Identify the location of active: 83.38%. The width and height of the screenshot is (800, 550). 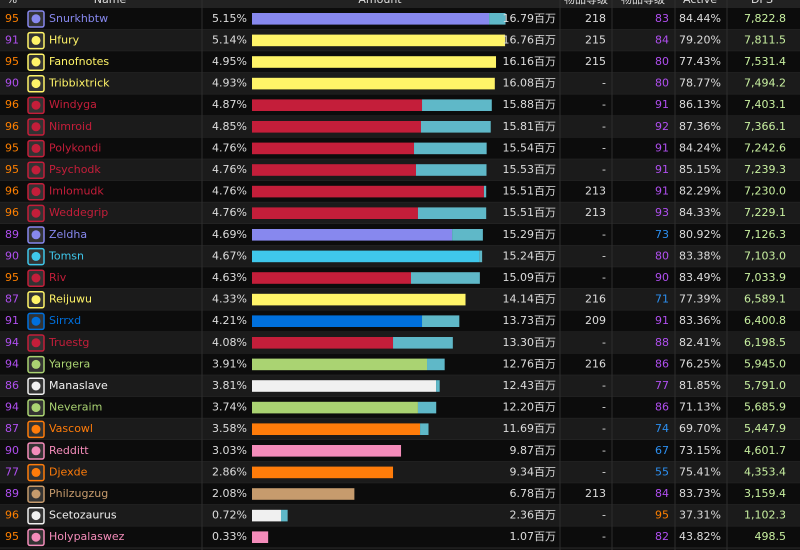
(700, 255).